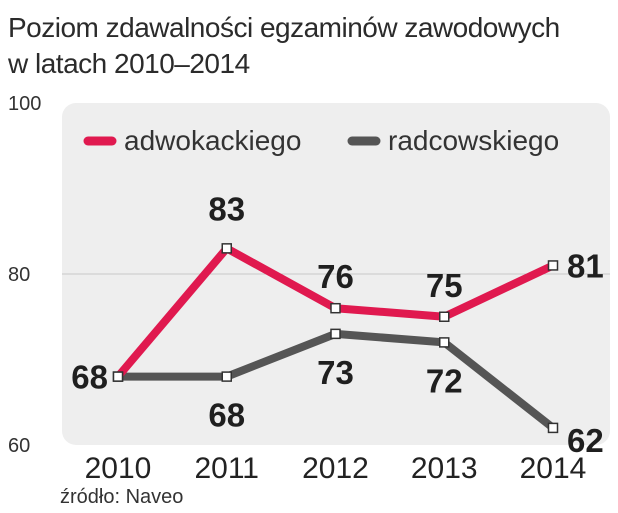 The image size is (618, 513). What do you see at coordinates (335, 276) in the screenshot?
I see `data-label-adwokackiego: 76` at bounding box center [335, 276].